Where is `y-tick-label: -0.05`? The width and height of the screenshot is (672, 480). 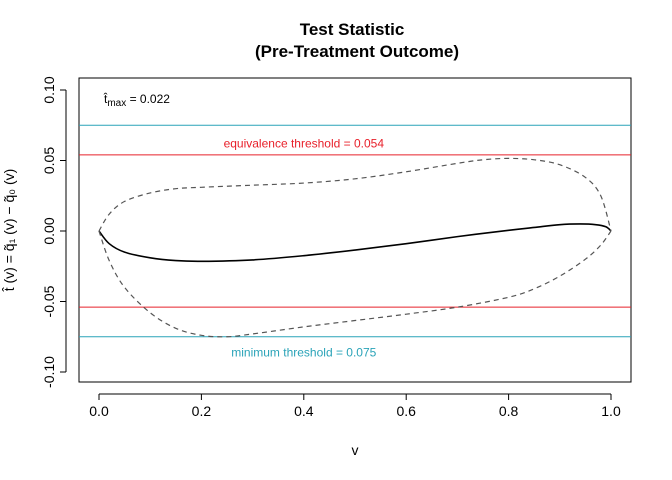
y-tick-label: -0.05 is located at coordinates (49, 301).